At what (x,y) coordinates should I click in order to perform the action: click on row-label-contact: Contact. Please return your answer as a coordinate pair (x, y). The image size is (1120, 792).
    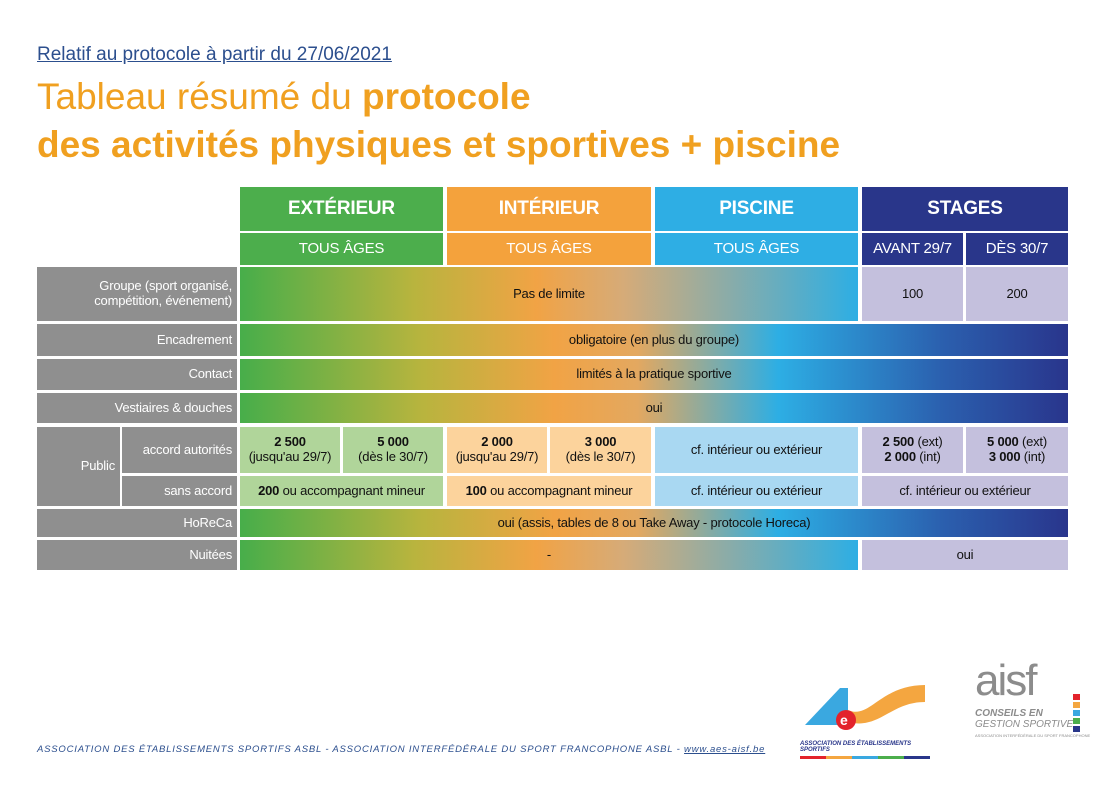
    Looking at the image, I should click on (137, 374).